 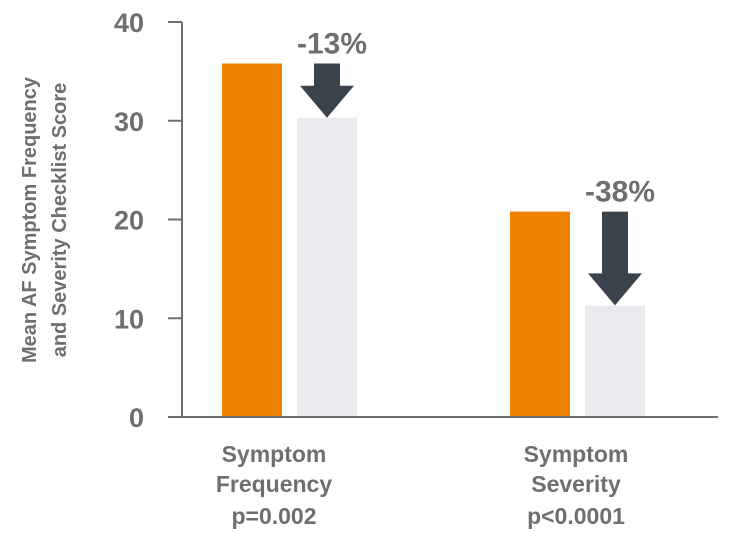 I want to click on category-label-severity-line-1: Symptom, so click(x=576, y=454).